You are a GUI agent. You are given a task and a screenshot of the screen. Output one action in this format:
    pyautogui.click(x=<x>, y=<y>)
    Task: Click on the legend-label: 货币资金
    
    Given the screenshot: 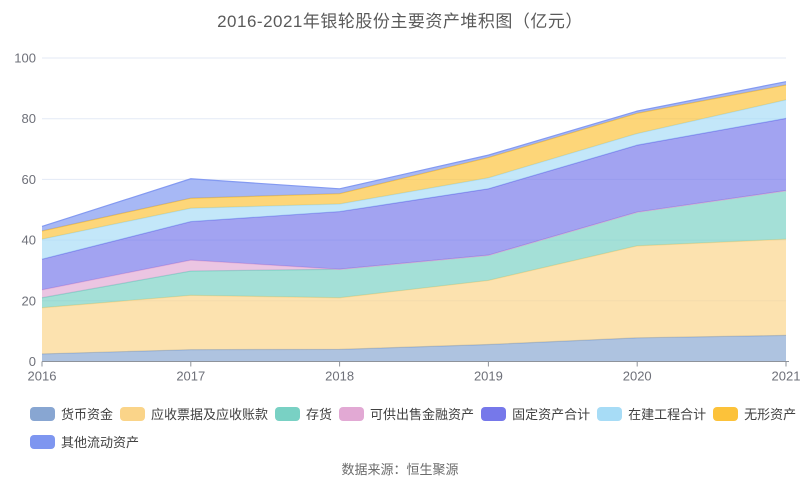 What is the action you would take?
    pyautogui.click(x=87, y=414)
    